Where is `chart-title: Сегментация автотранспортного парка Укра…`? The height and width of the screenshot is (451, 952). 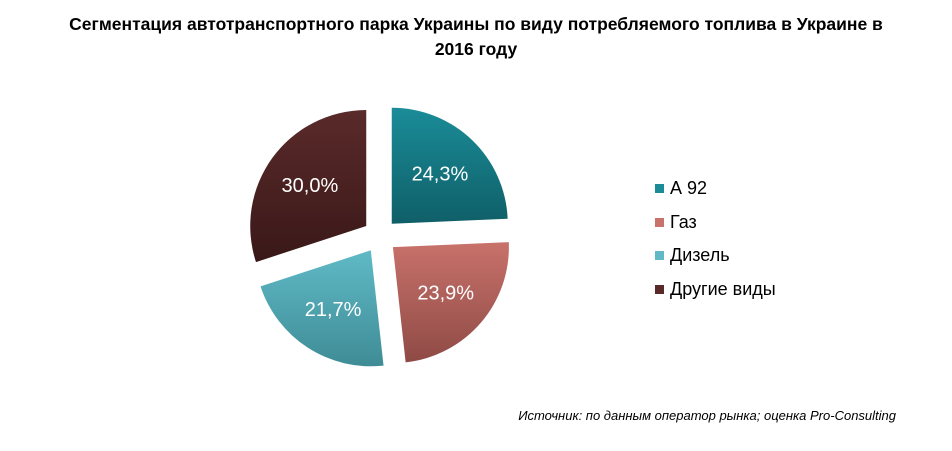
chart-title: Сегментация автотранспортного парка Укра… is located at coordinates (476, 37).